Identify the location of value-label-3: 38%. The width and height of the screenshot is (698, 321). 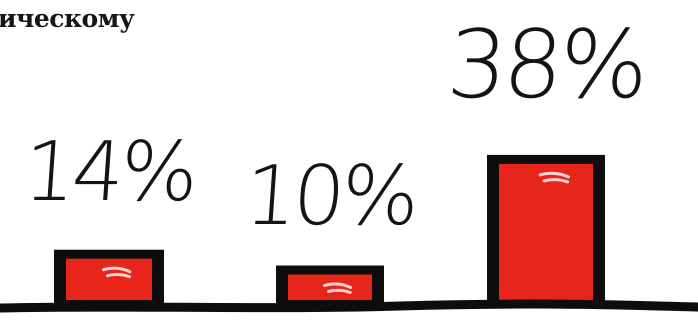
(546, 65).